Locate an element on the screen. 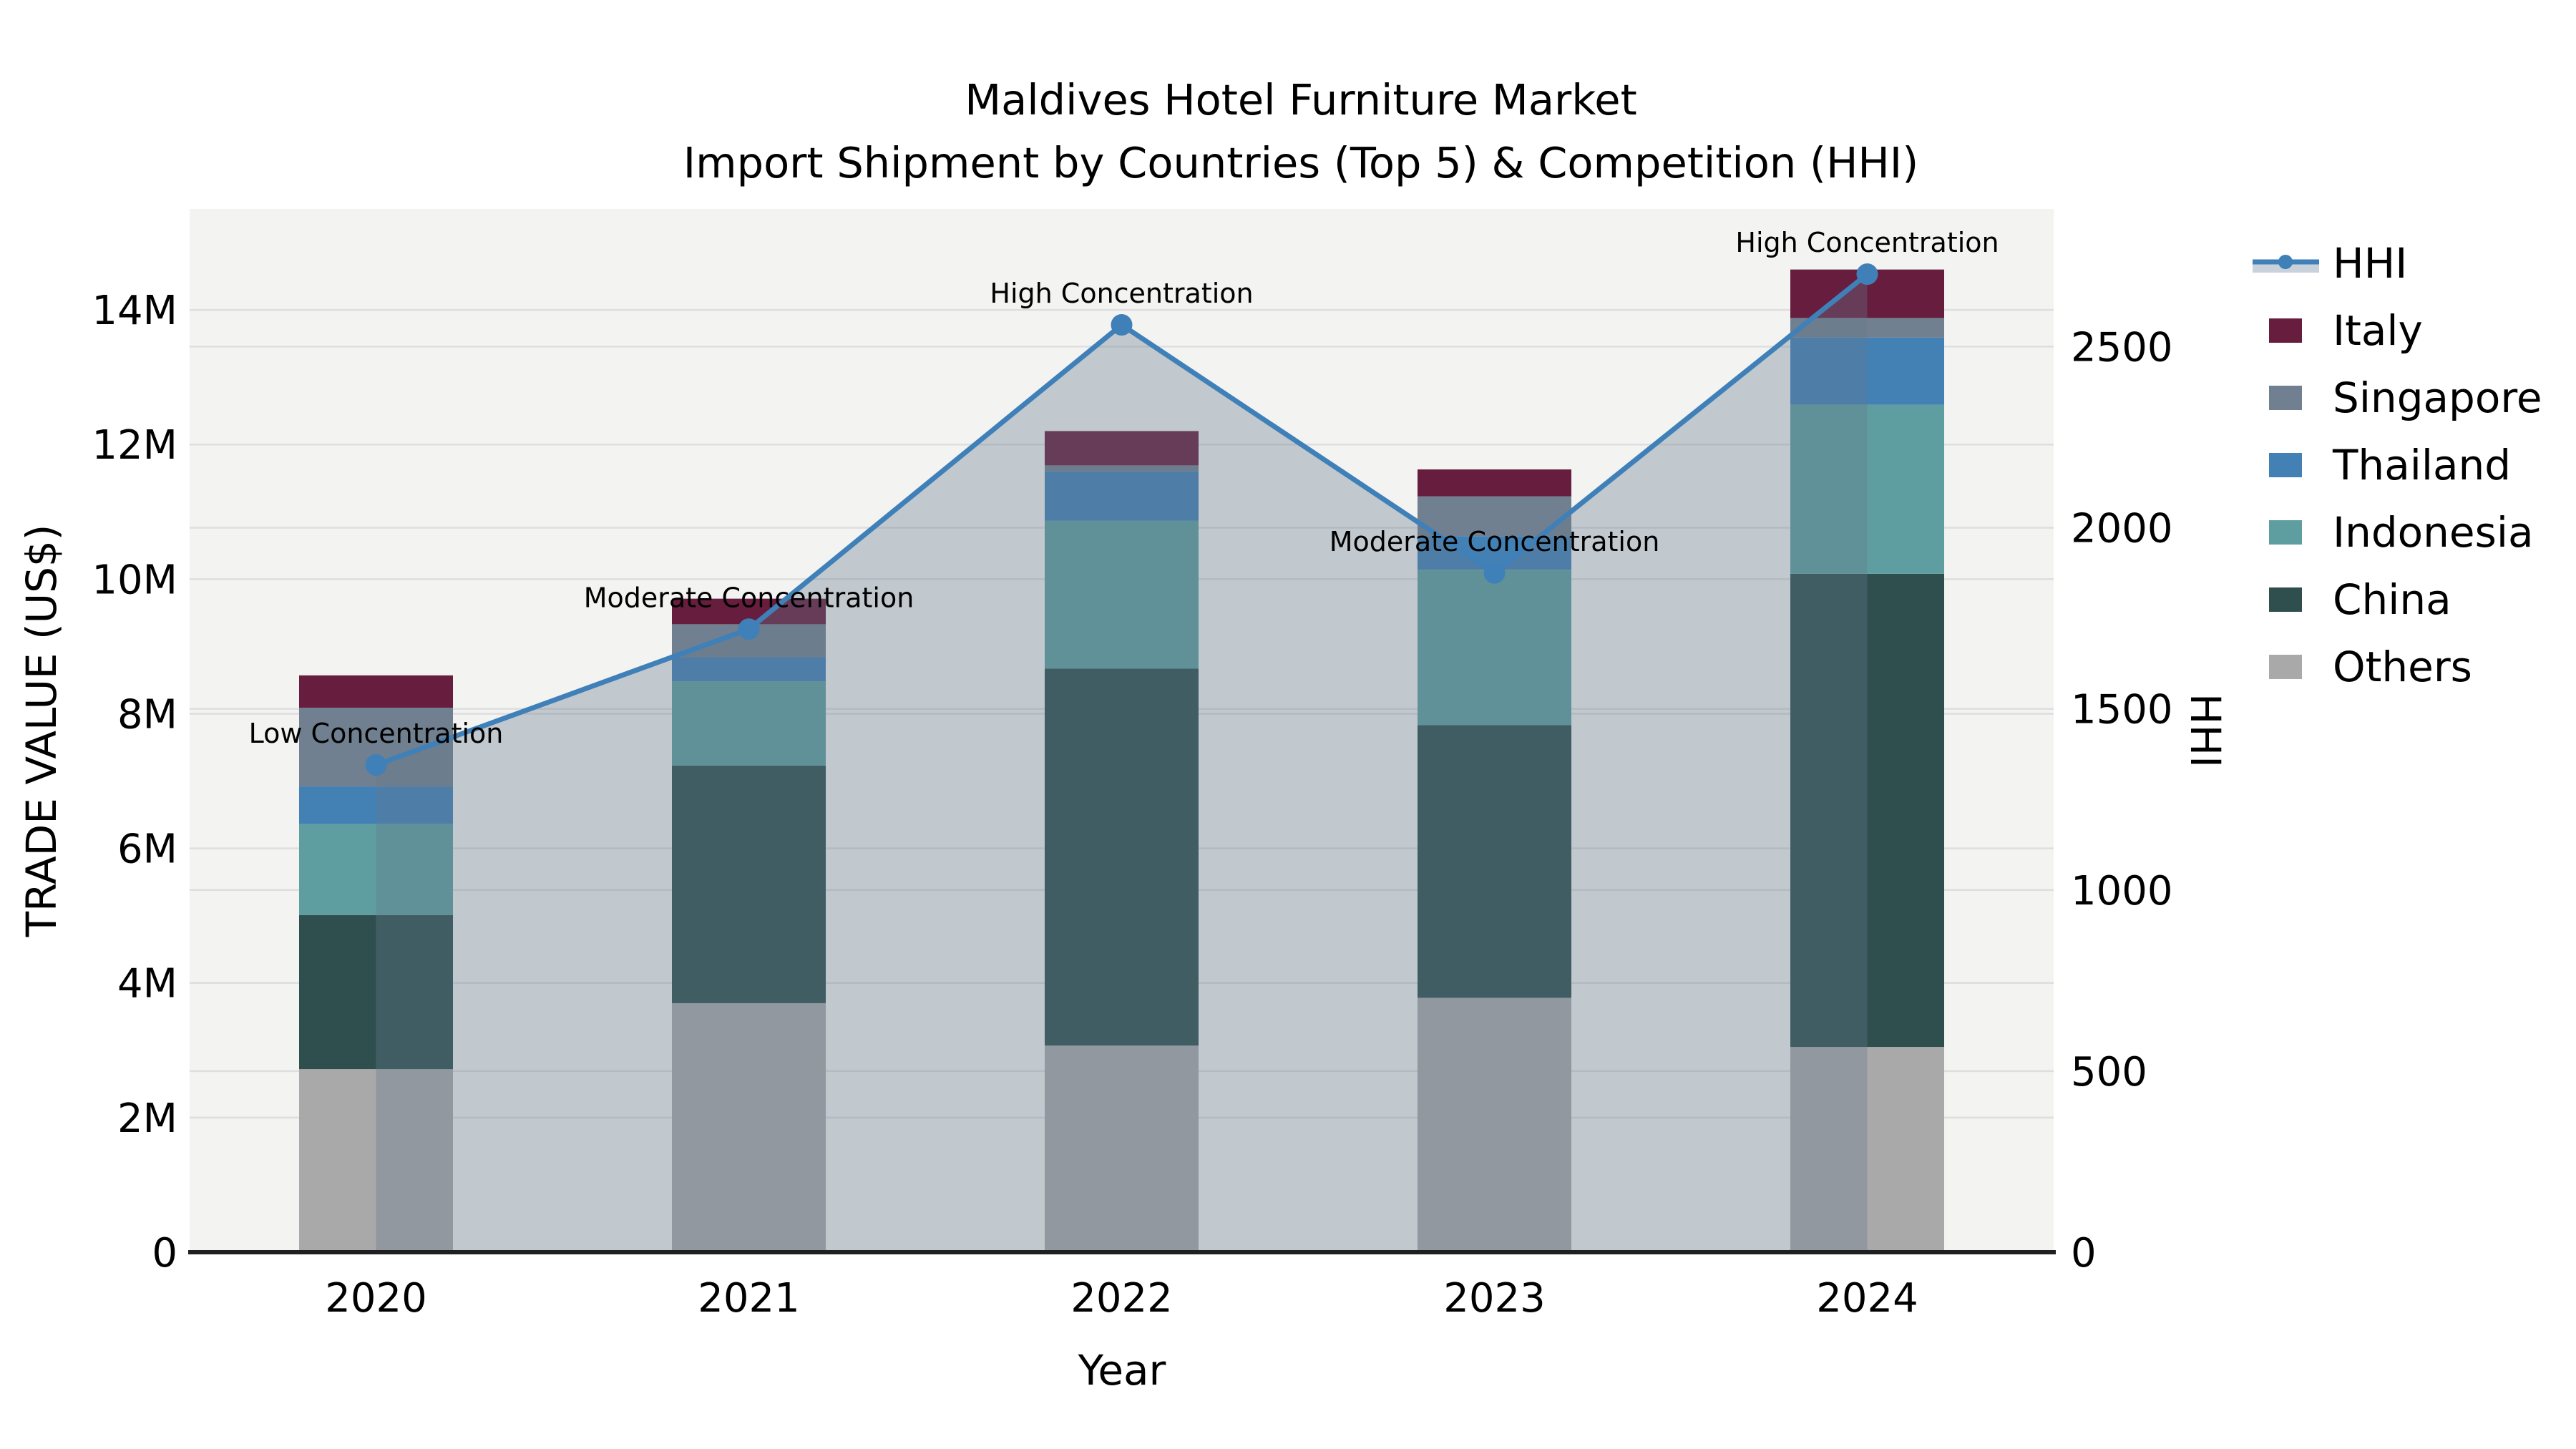  hhi-marker-2024 is located at coordinates (1867, 274).